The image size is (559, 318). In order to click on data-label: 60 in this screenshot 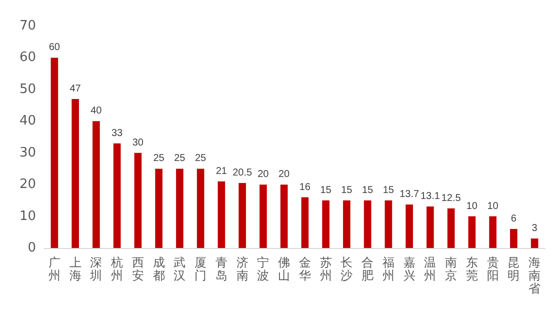, I will do `click(54, 48)`.